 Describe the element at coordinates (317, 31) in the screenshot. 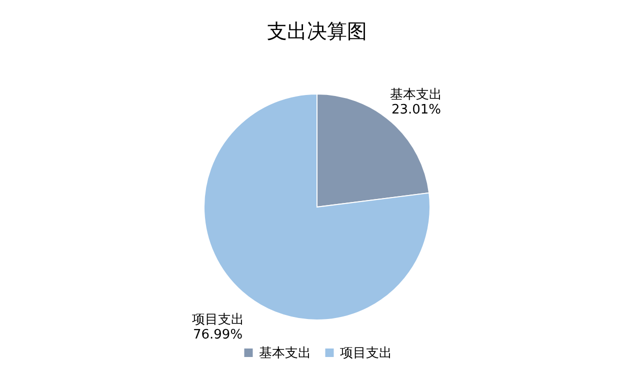

I see `chart-title: 支出决算图` at that location.